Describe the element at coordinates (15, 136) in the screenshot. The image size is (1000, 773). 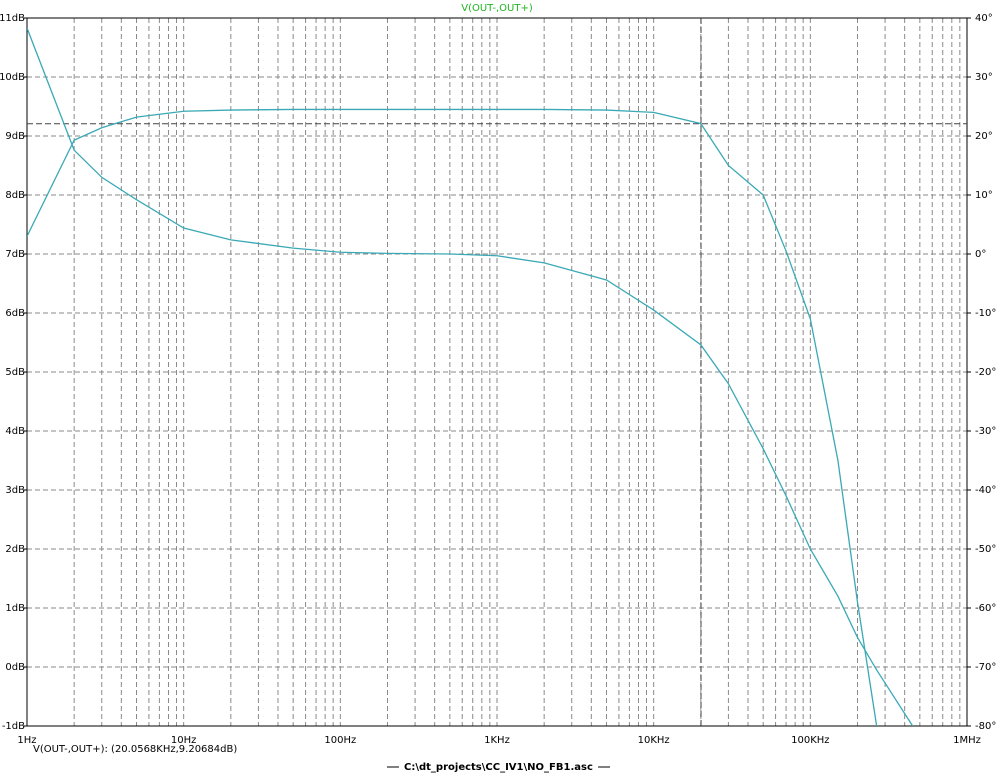
I see `y-tick-label: 9dB` at that location.